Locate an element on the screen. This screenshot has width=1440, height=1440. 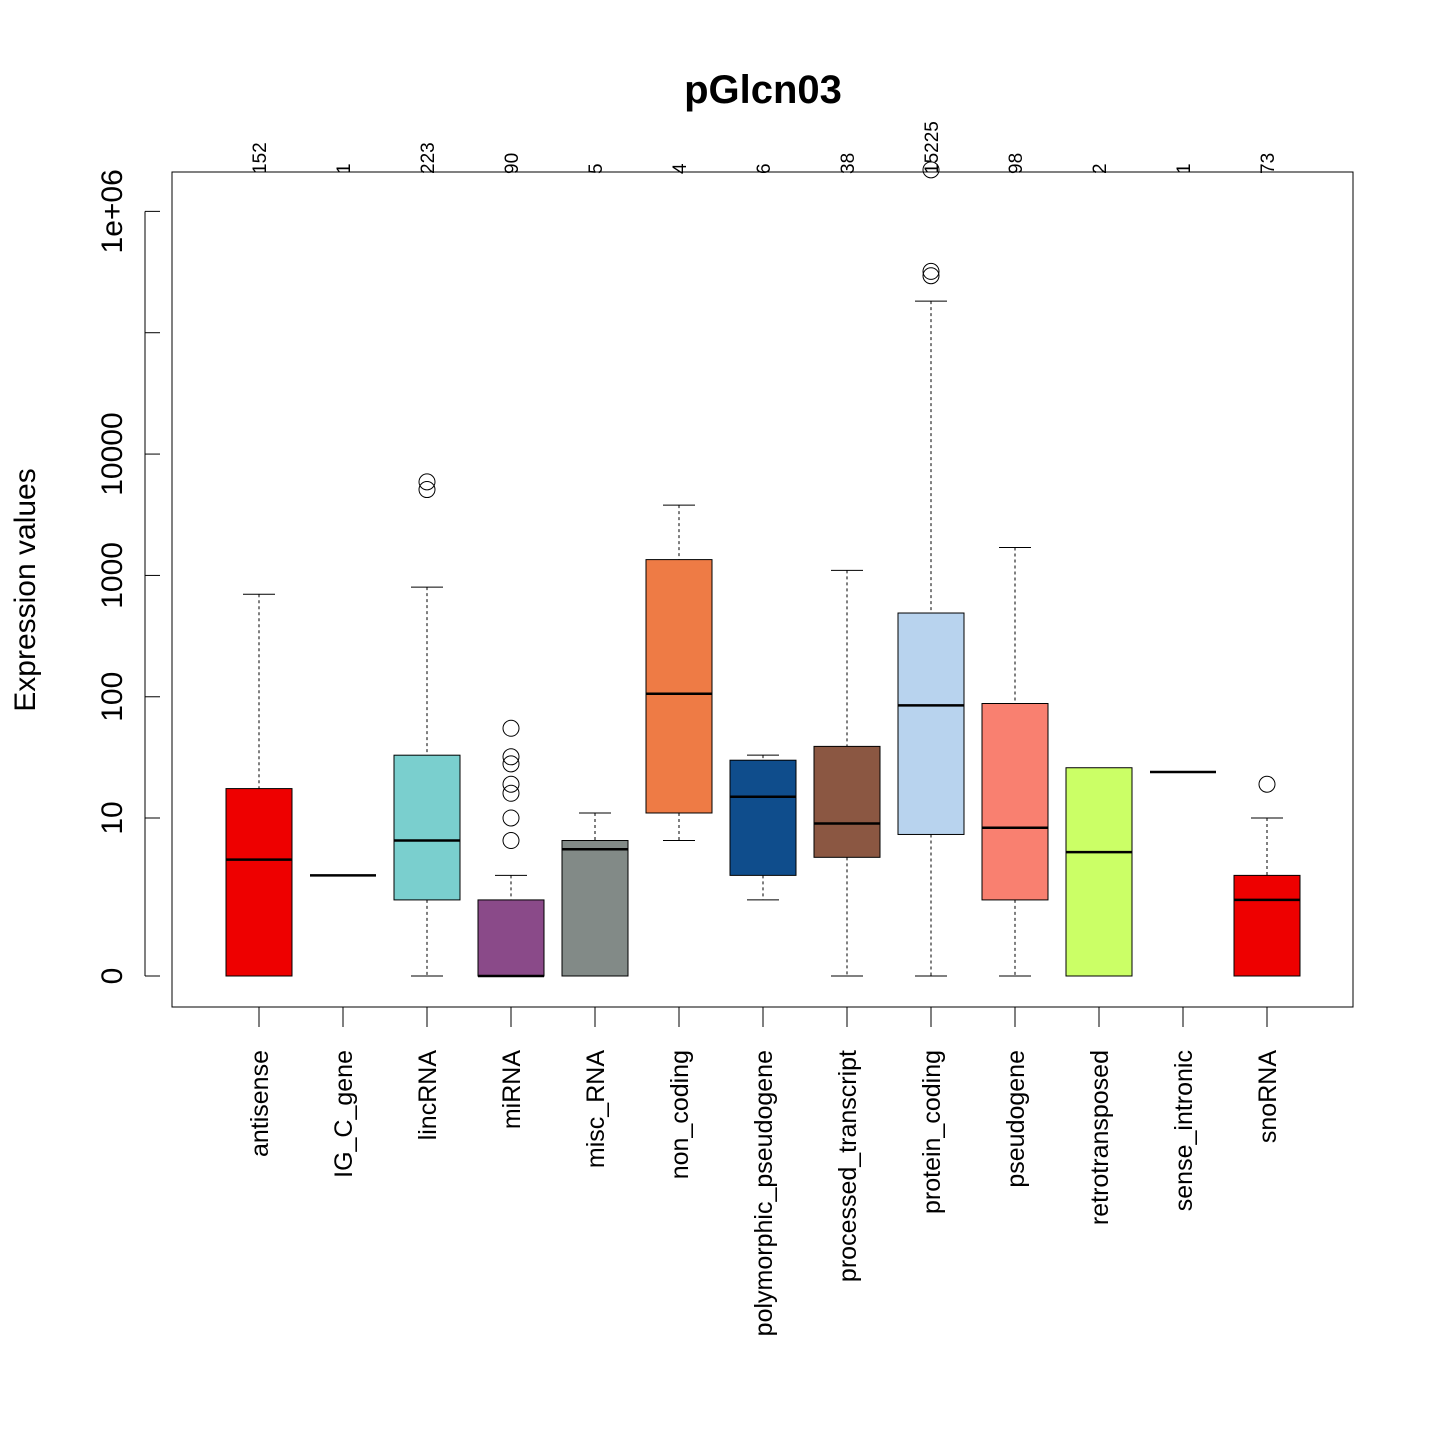
x-tick-label: pseudogene is located at coordinates (1016, 1119).